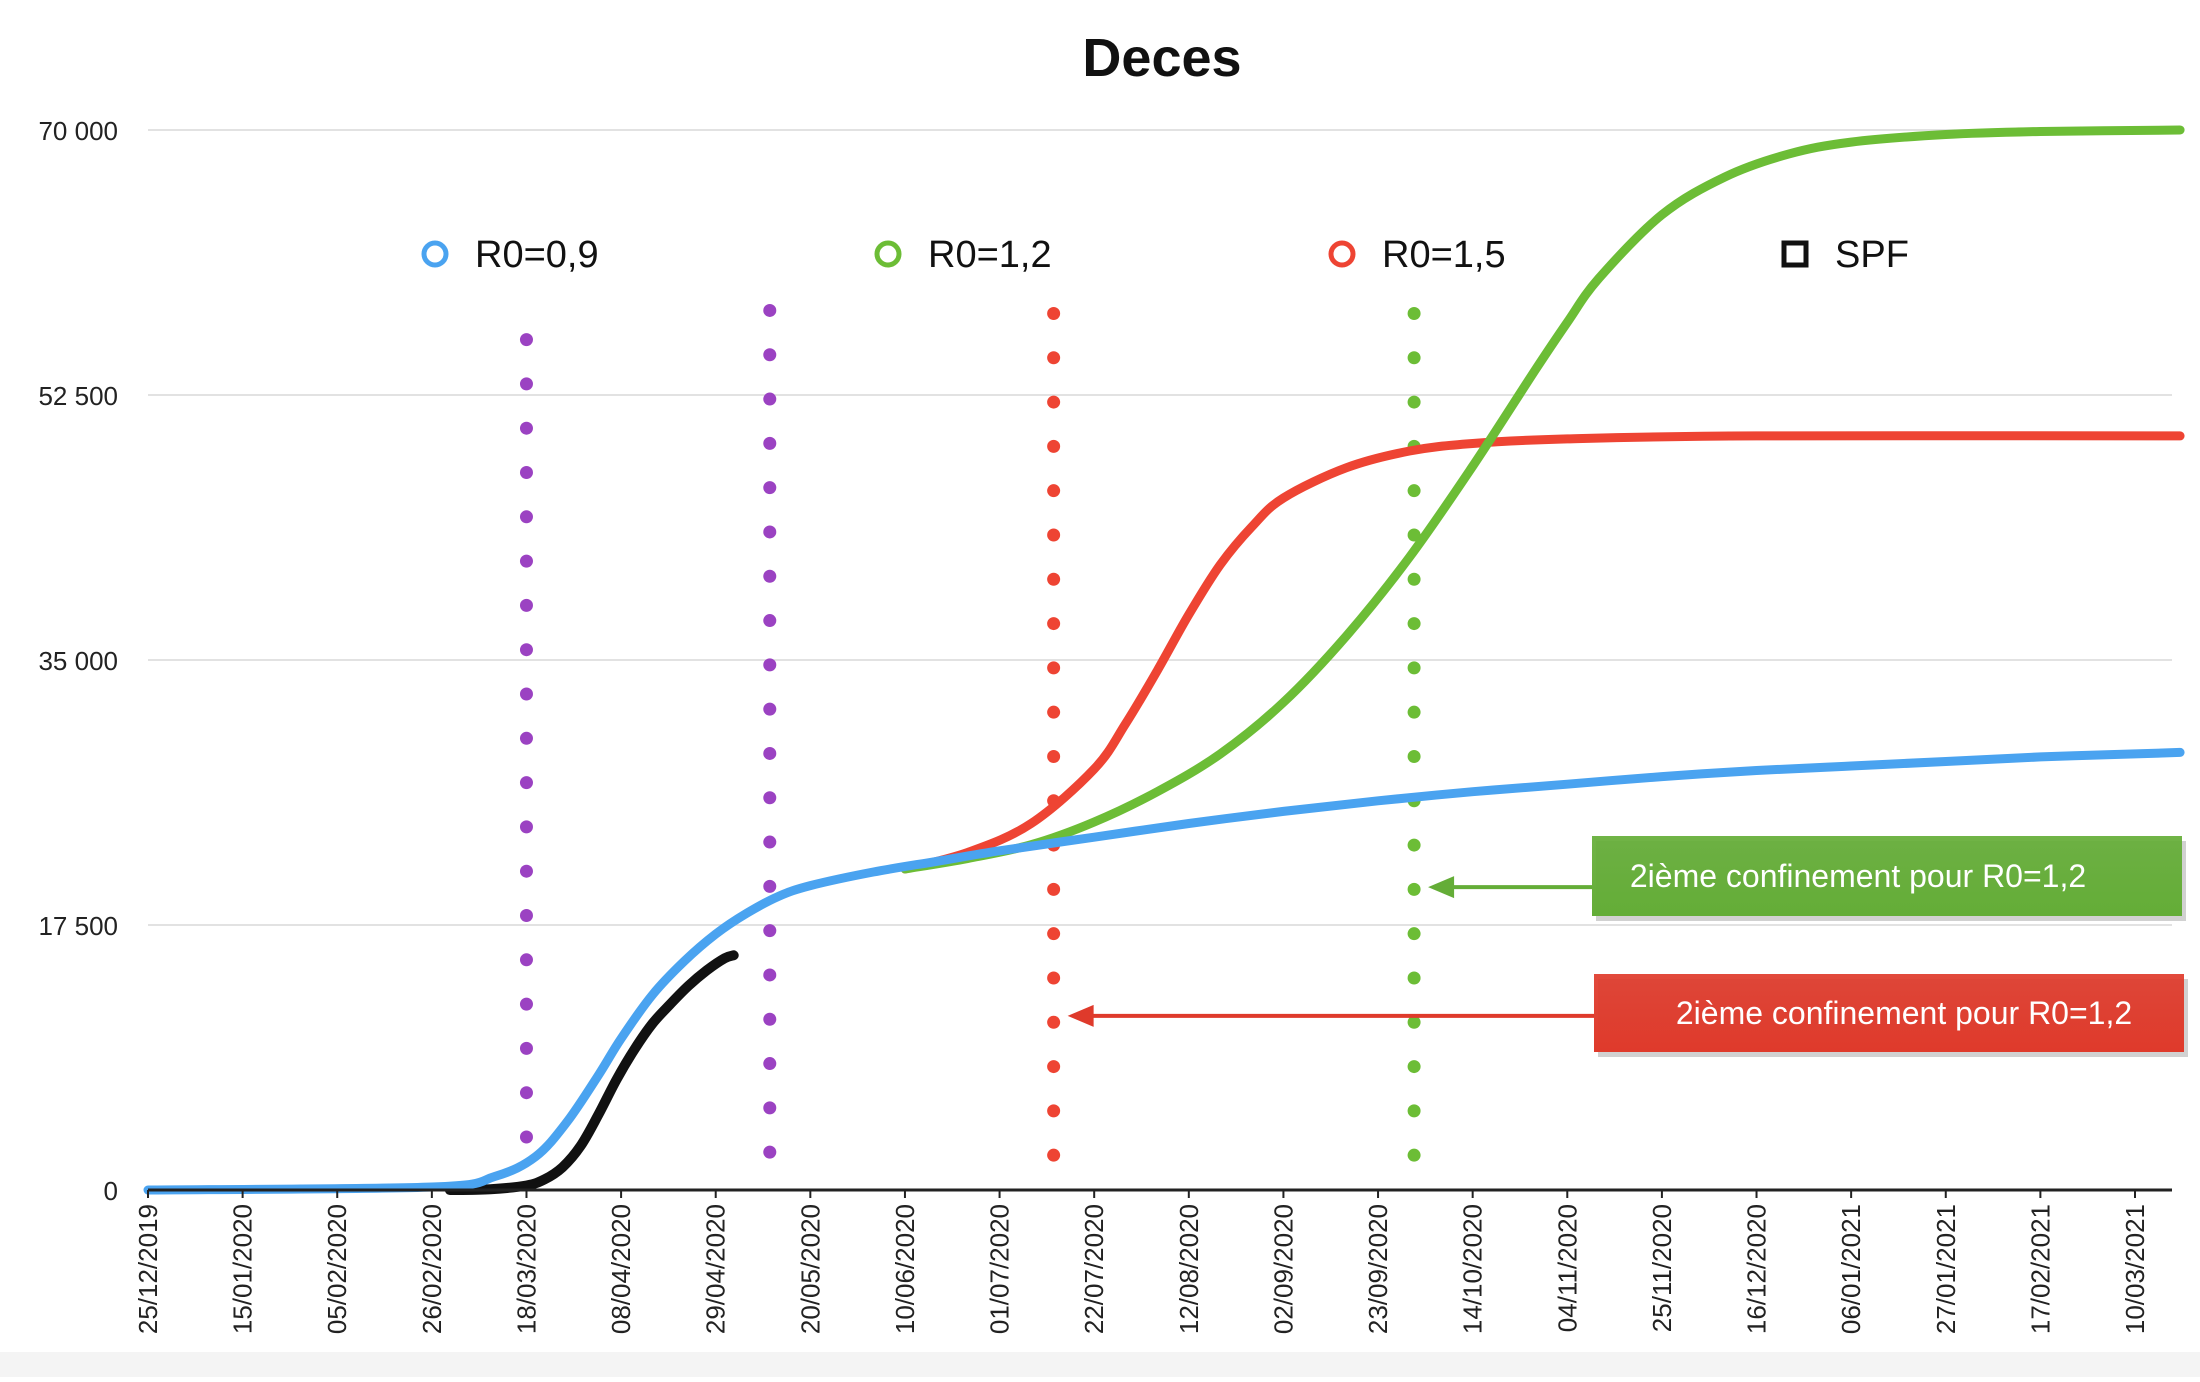 The height and width of the screenshot is (1382, 2200). I want to click on legend-label: SPF, so click(1872, 255).